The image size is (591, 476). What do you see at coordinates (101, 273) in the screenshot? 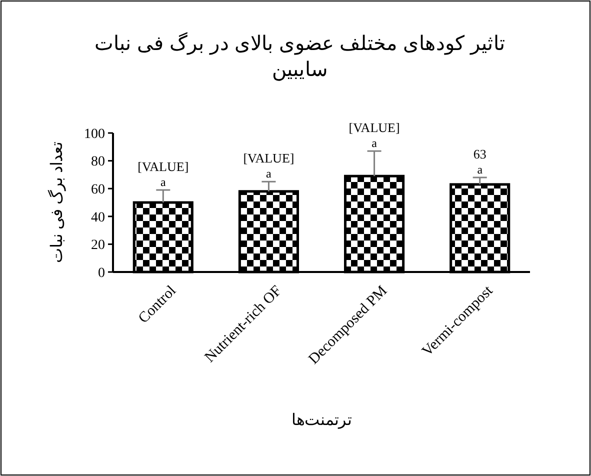
I see `y-tick-label: 0` at bounding box center [101, 273].